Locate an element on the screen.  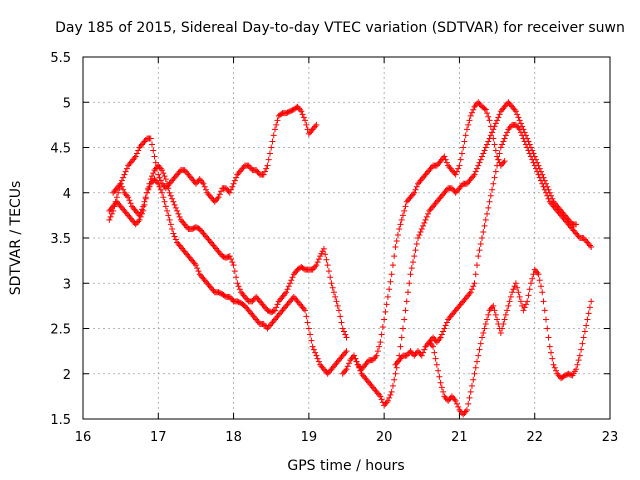
y-tick-label: 4.5 is located at coordinates (60, 149).